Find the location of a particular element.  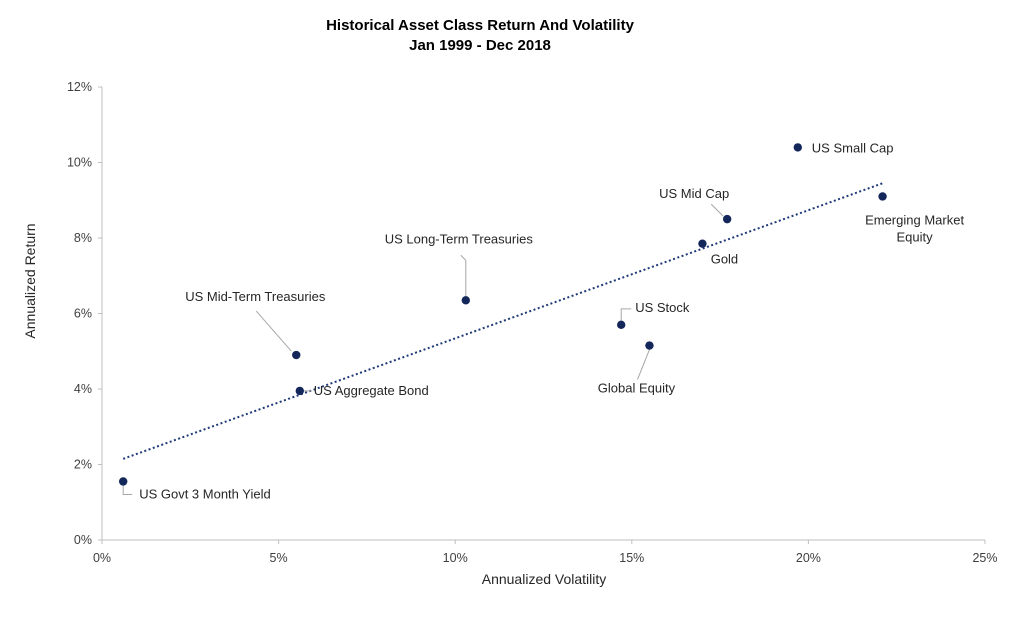

y-axis-title: Annualized Return is located at coordinates (30, 280).